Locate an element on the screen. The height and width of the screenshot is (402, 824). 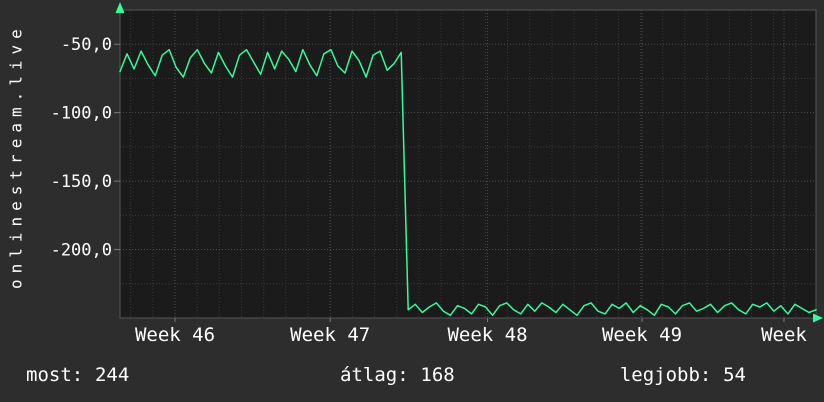
stats-footer: most: 244 átlag: 168 legjobb: 54 is located at coordinates (412, 377).